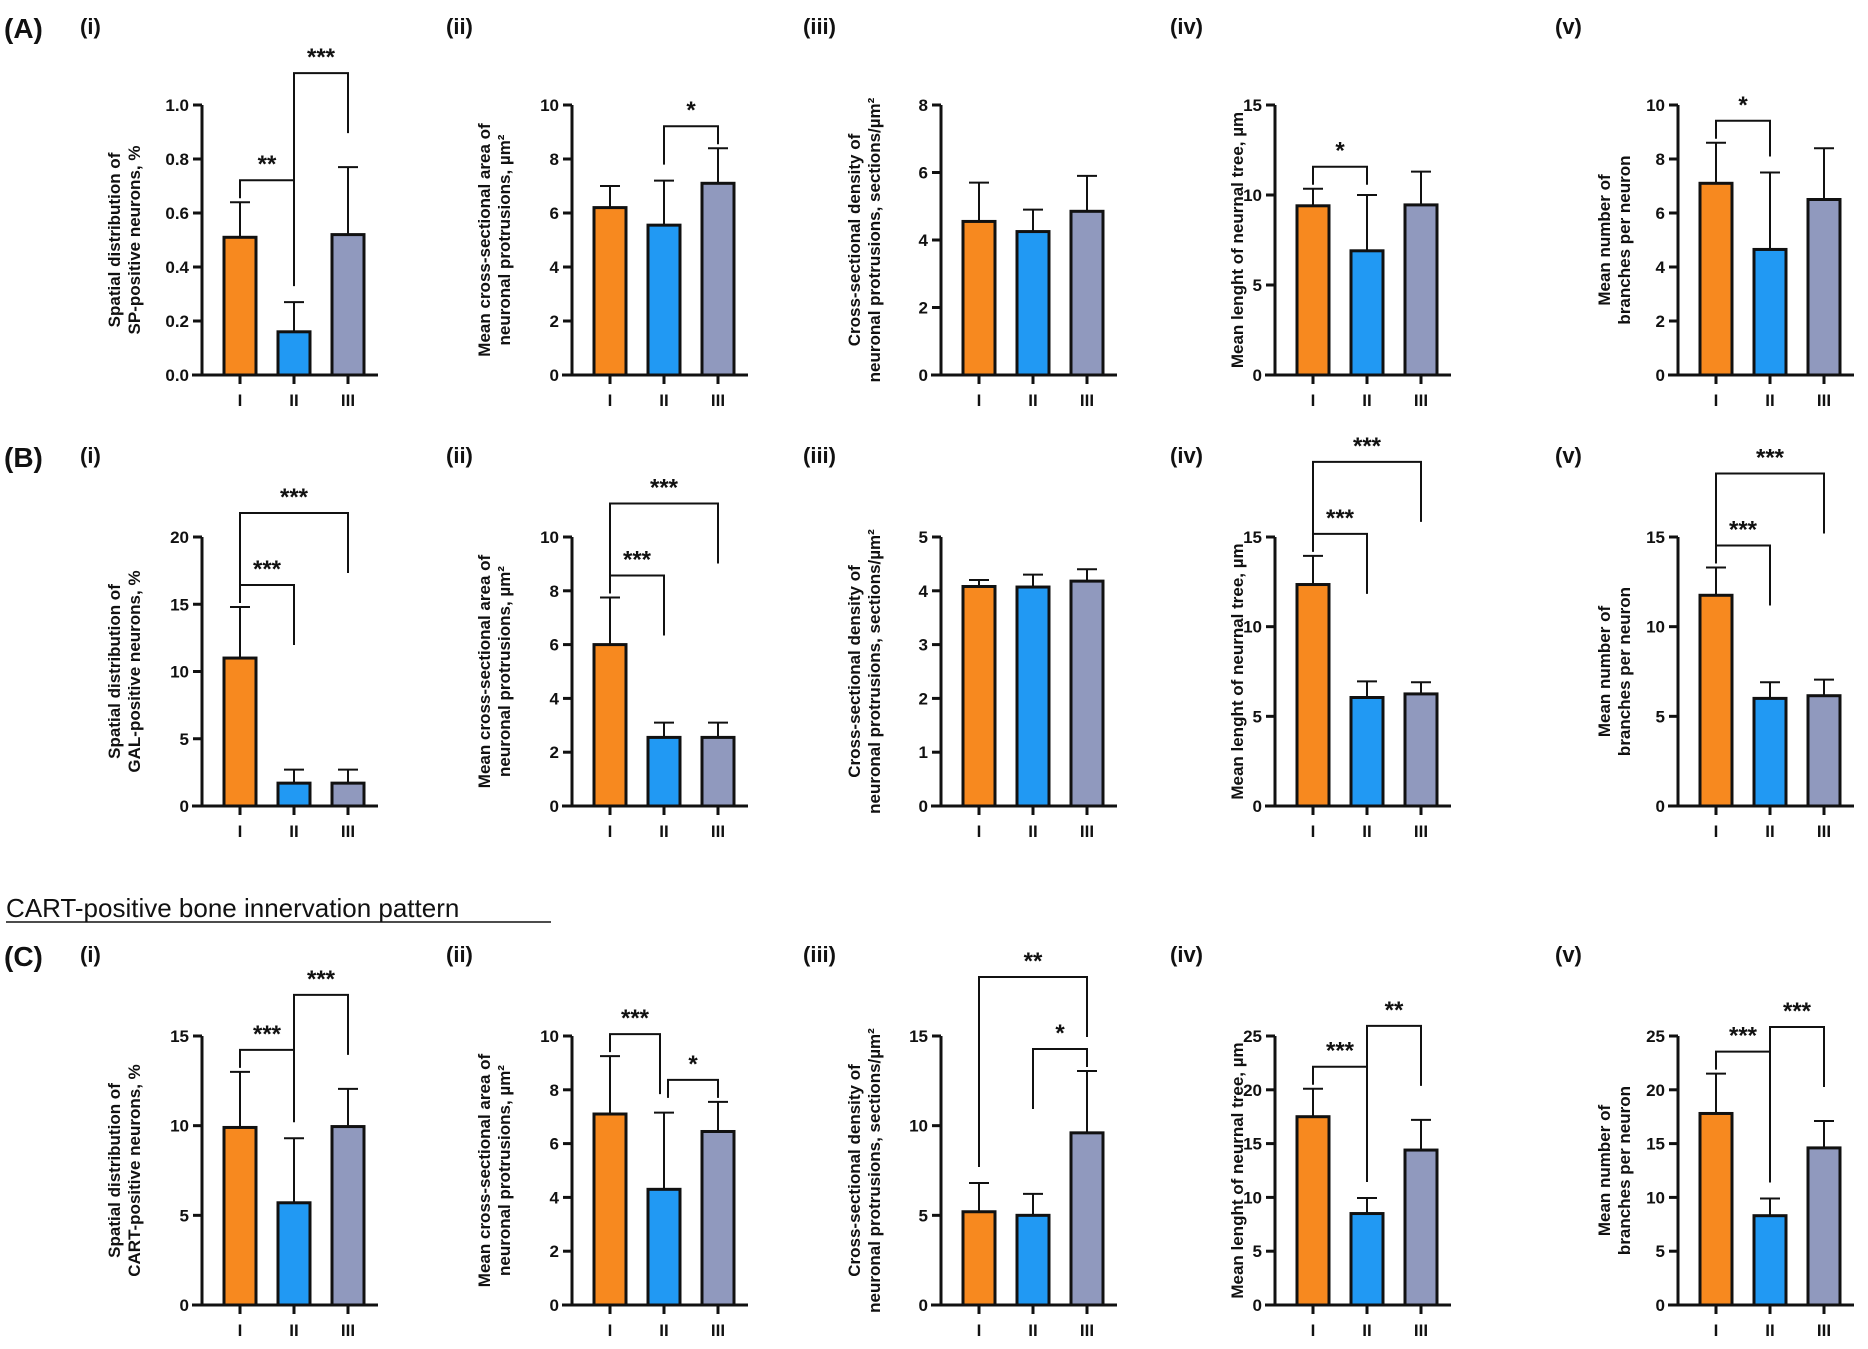 This screenshot has height=1349, width=1868. I want to click on y-tick-label: 25, so click(1655, 1036).